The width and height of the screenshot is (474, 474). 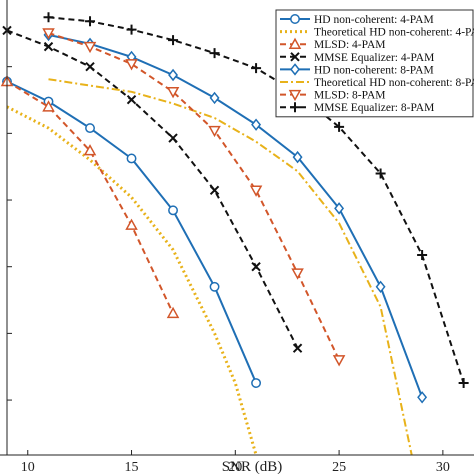 I want to click on x-tick-label: 10, so click(x=28, y=467).